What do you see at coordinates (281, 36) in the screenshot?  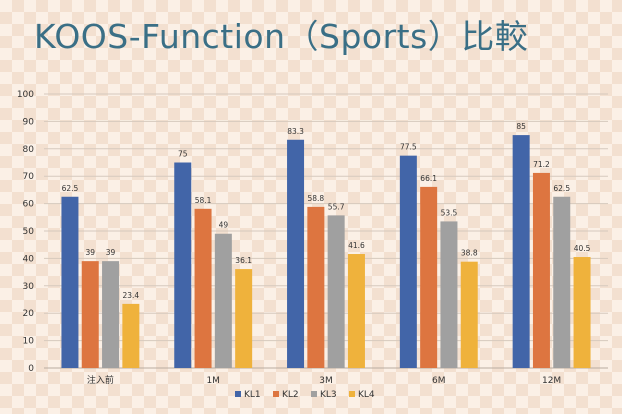 I see `chart-title: KOOS-Function（Sports）比較` at bounding box center [281, 36].